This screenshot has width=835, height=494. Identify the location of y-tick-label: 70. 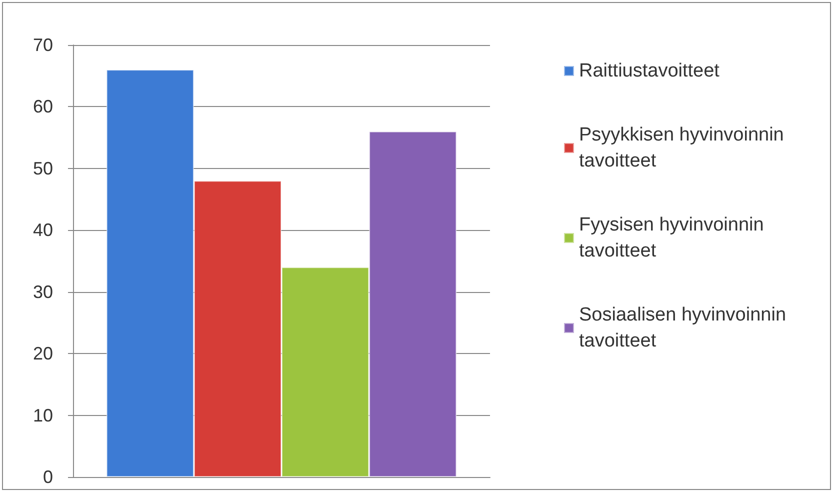
(42, 45).